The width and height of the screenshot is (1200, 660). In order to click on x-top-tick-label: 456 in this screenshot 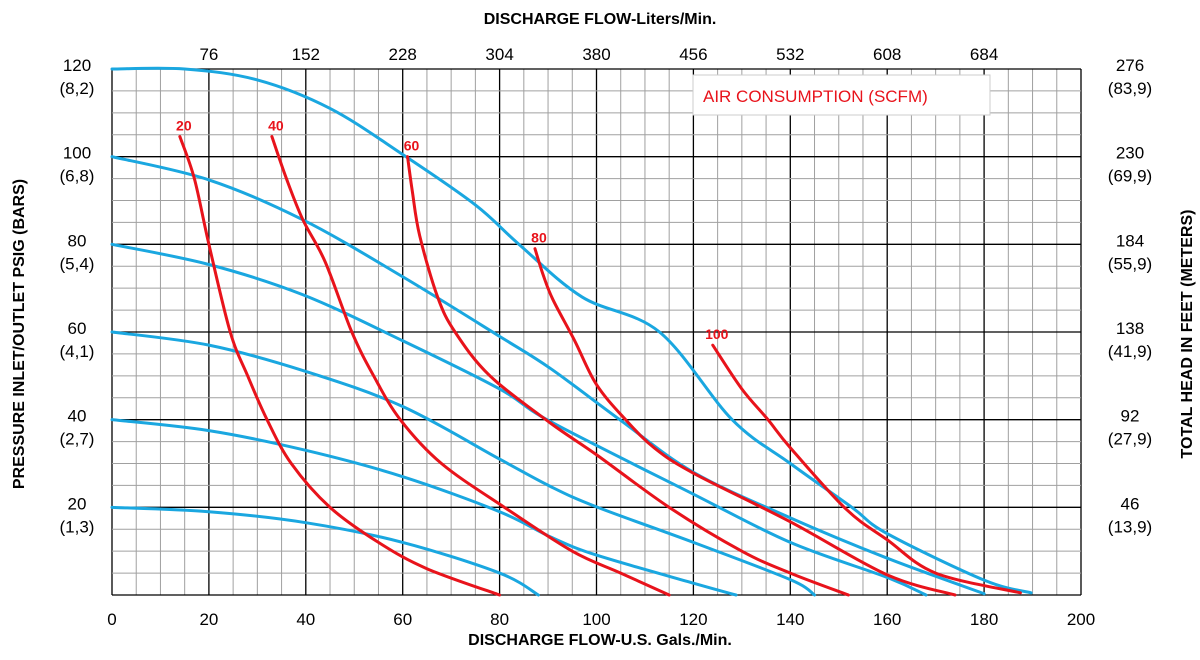, I will do `click(693, 54)`.